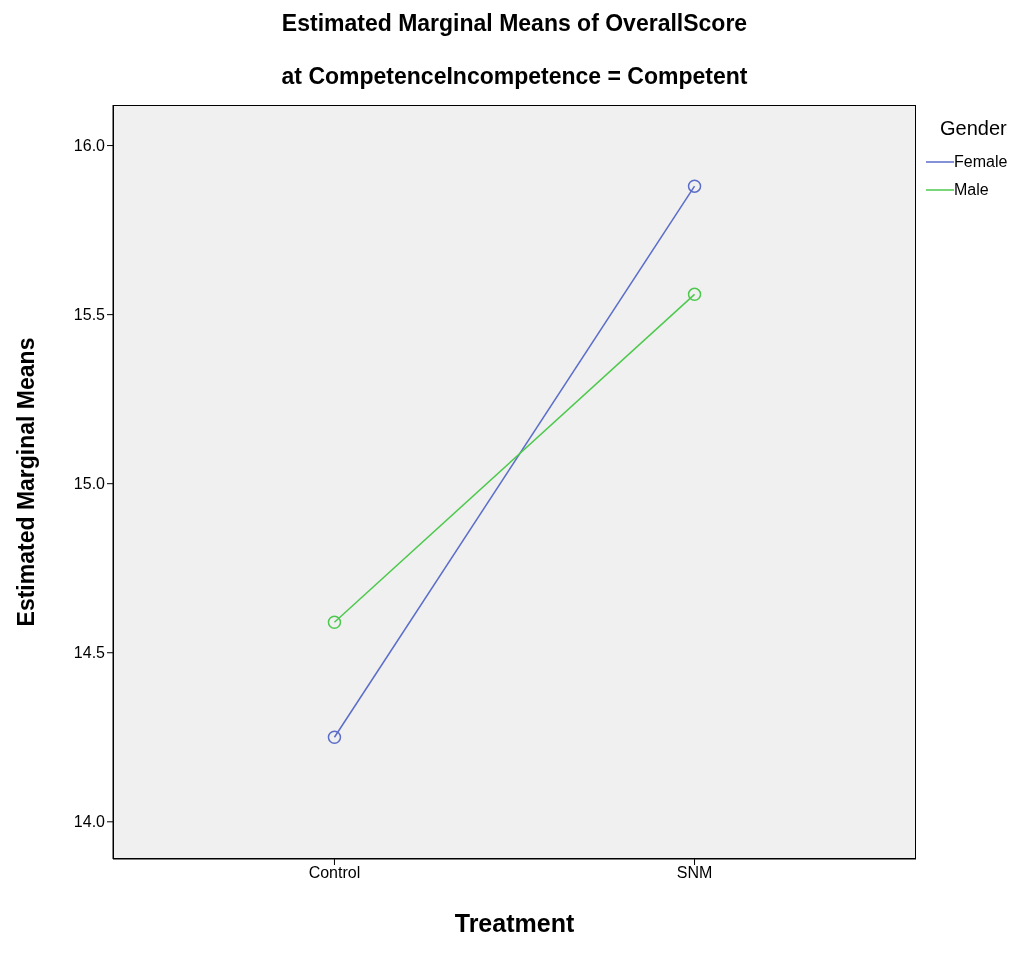 This screenshot has width=1035, height=954. What do you see at coordinates (974, 128) in the screenshot?
I see `legend-title: Gender` at bounding box center [974, 128].